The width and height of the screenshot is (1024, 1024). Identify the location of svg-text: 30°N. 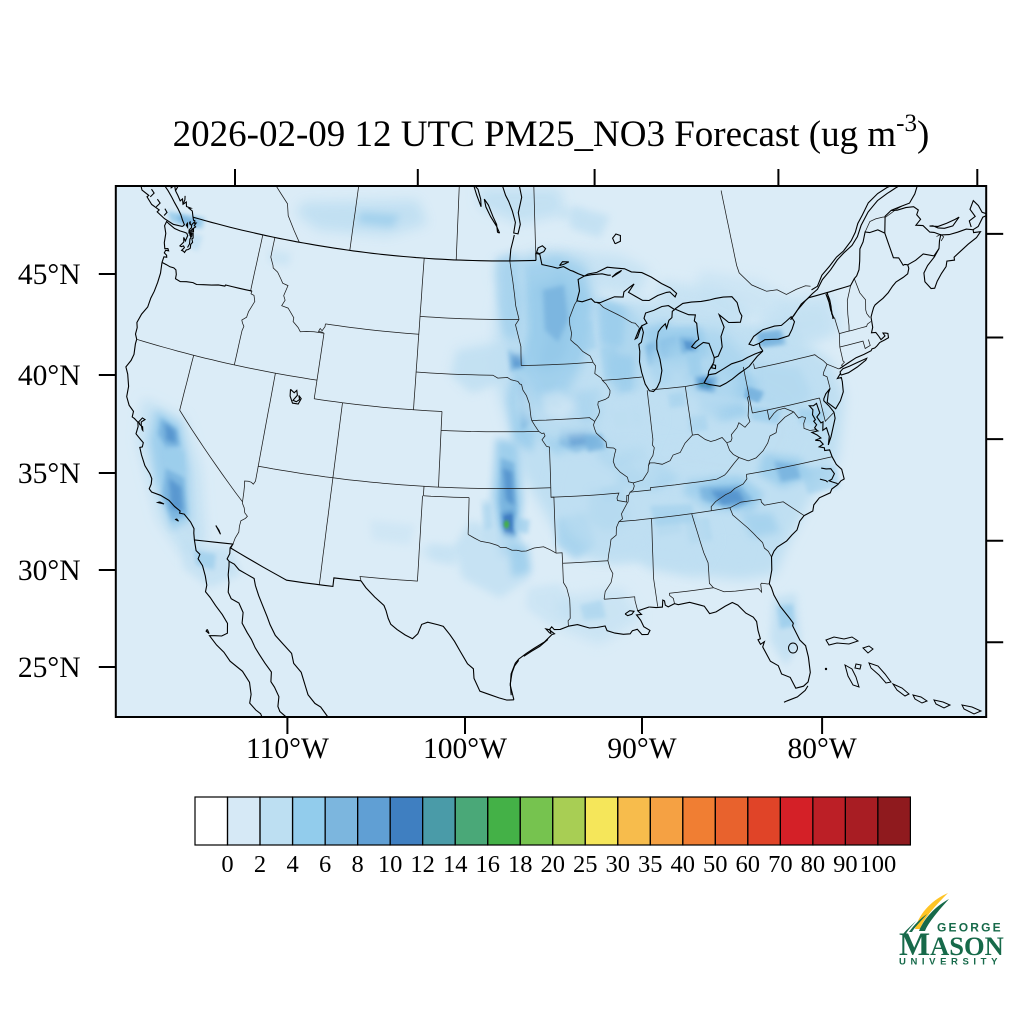
(49, 571).